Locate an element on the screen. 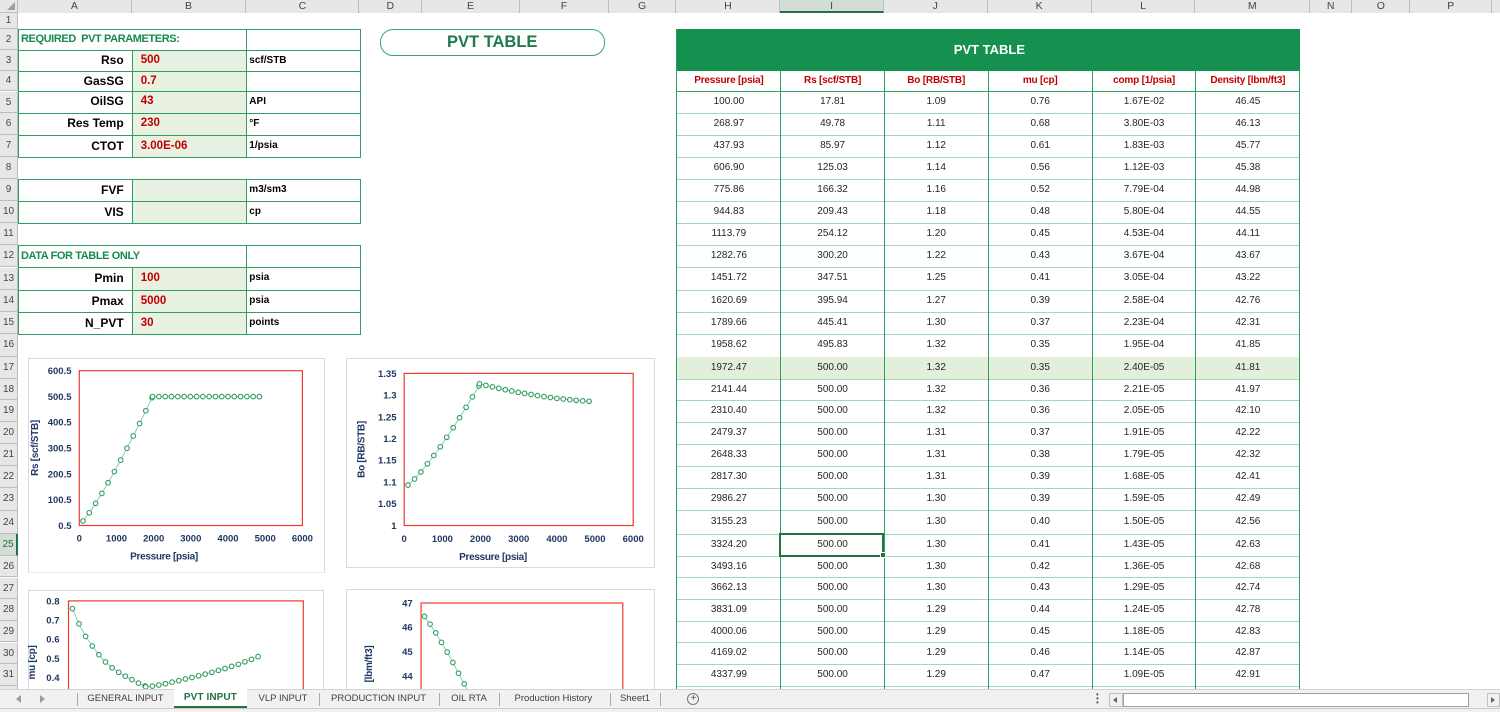  svg-text: 400.5 is located at coordinates (60, 422).